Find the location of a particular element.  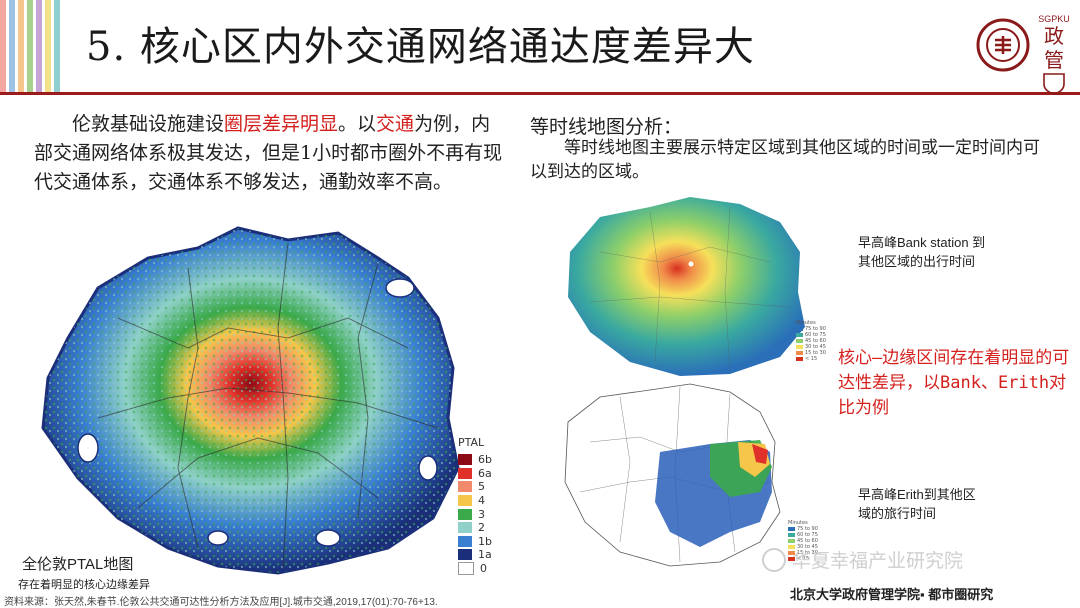

title-underline is located at coordinates (540, 93).